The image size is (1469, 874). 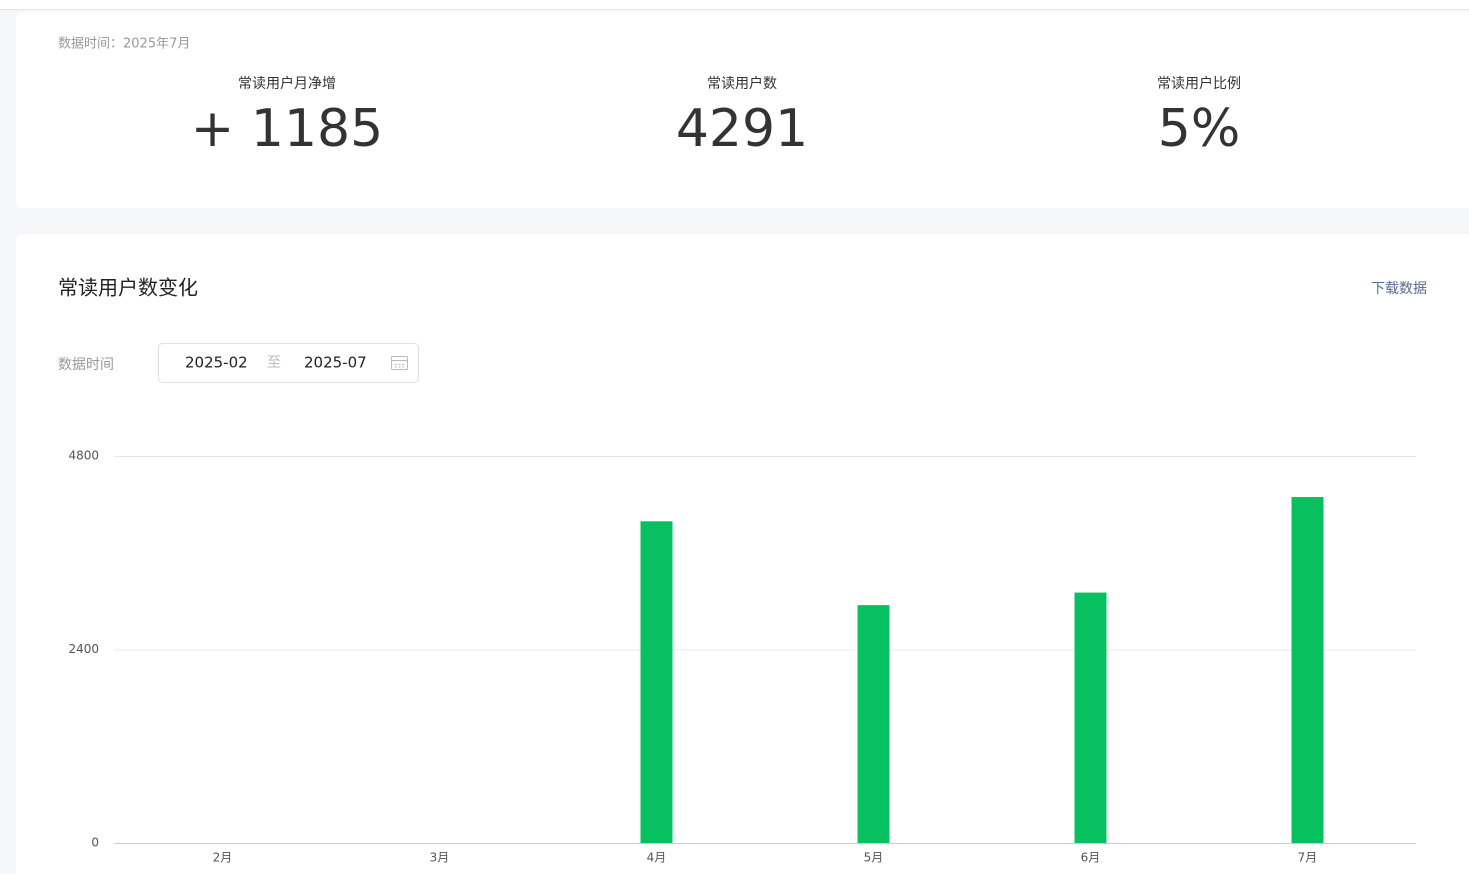 I want to click on y-tick-label: 2400, so click(x=83, y=649).